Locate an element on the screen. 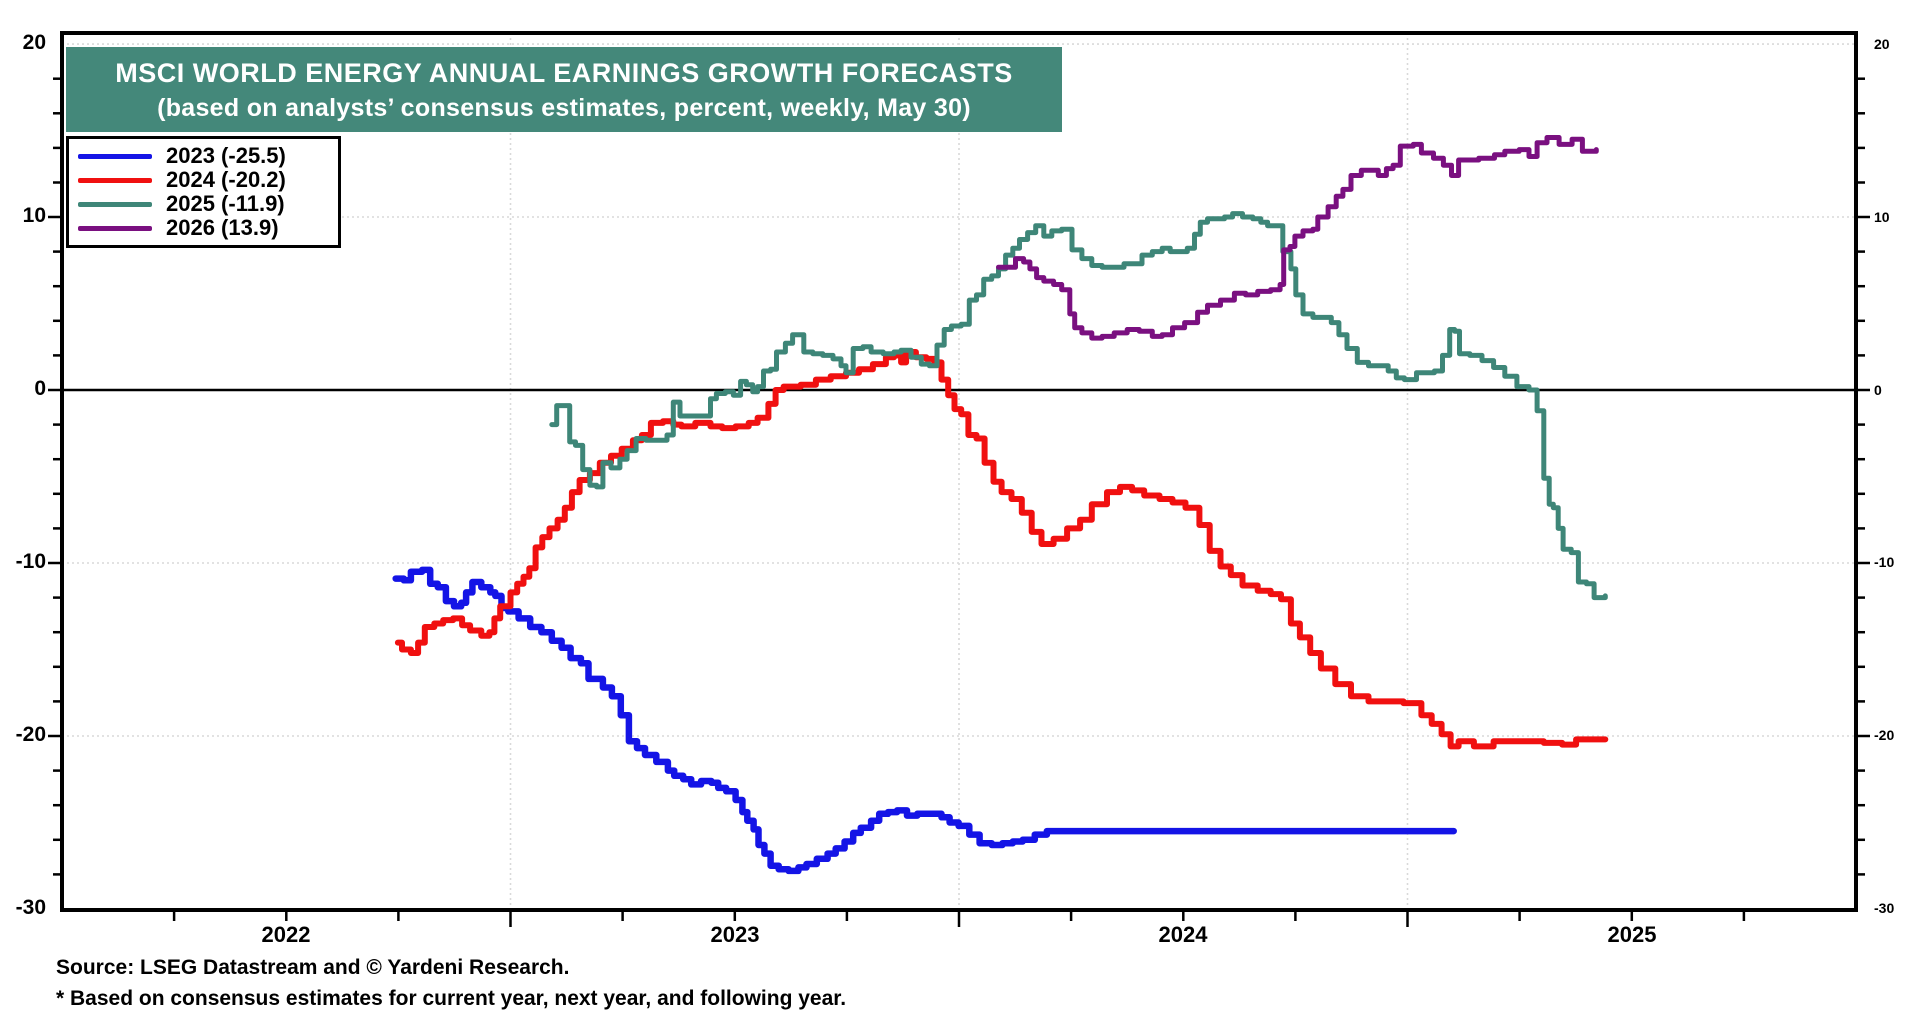 This screenshot has height=1020, width=1920. x-axis-label-2022: 2022 is located at coordinates (286, 934).